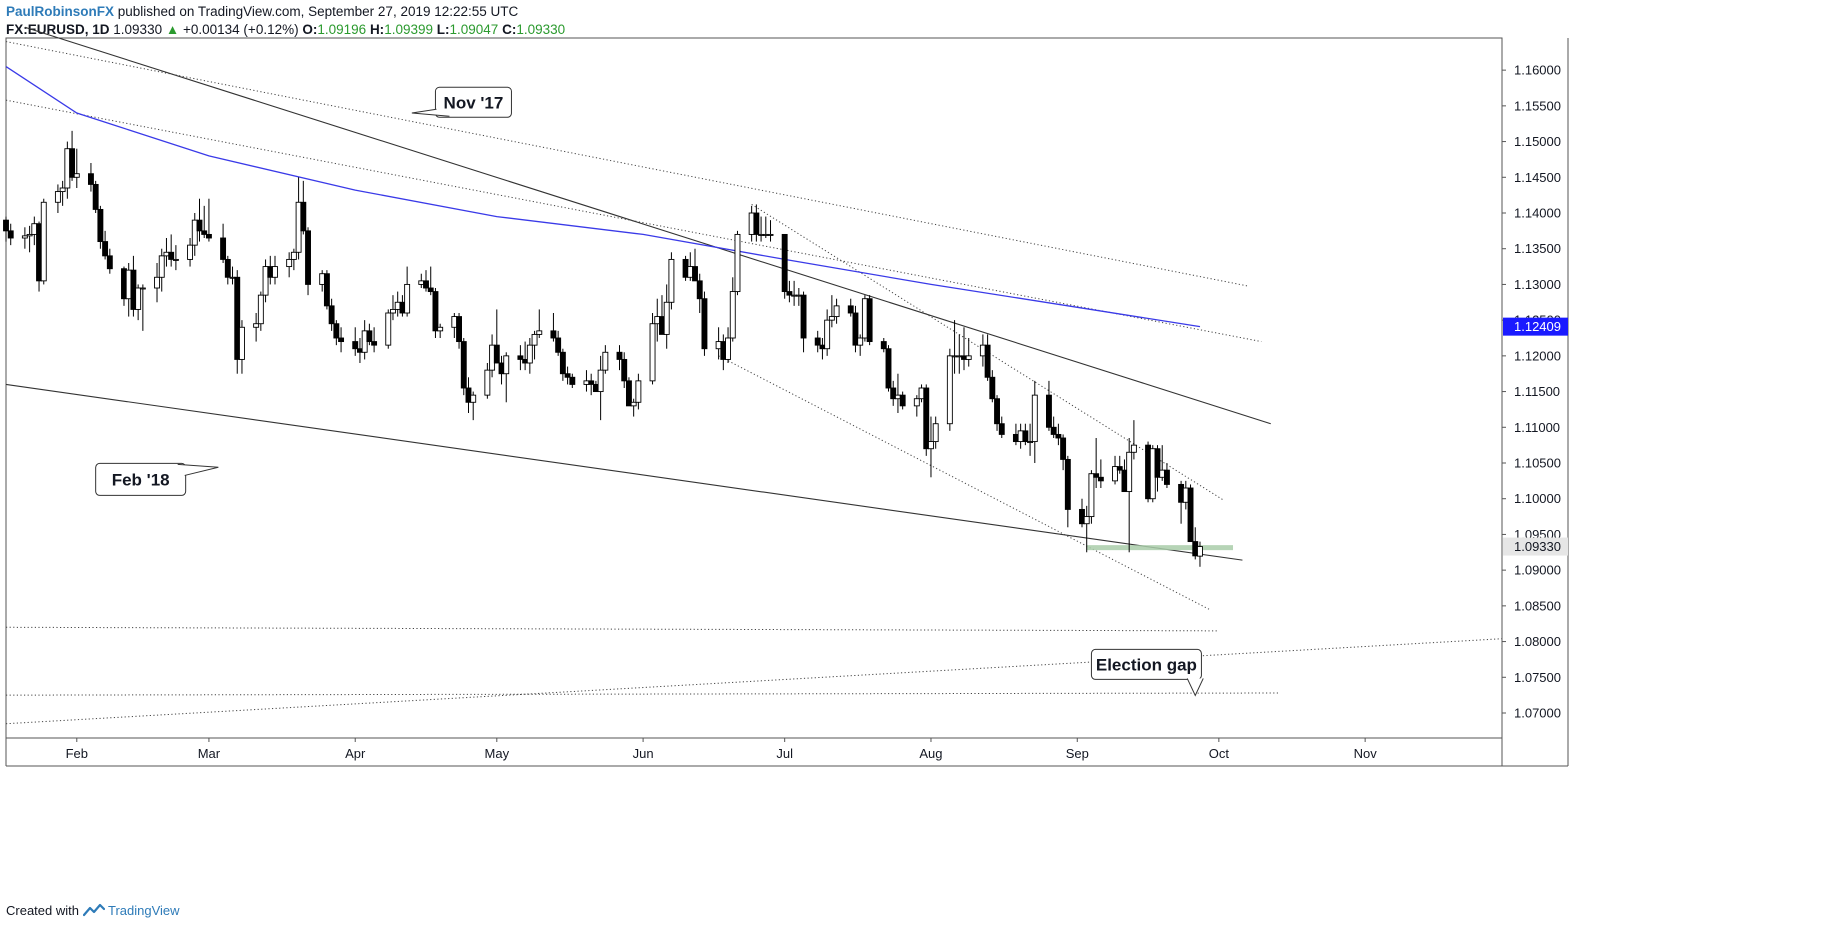  Describe the element at coordinates (144, 910) in the screenshot. I see `tradingview-brand-link: TradingView` at that location.